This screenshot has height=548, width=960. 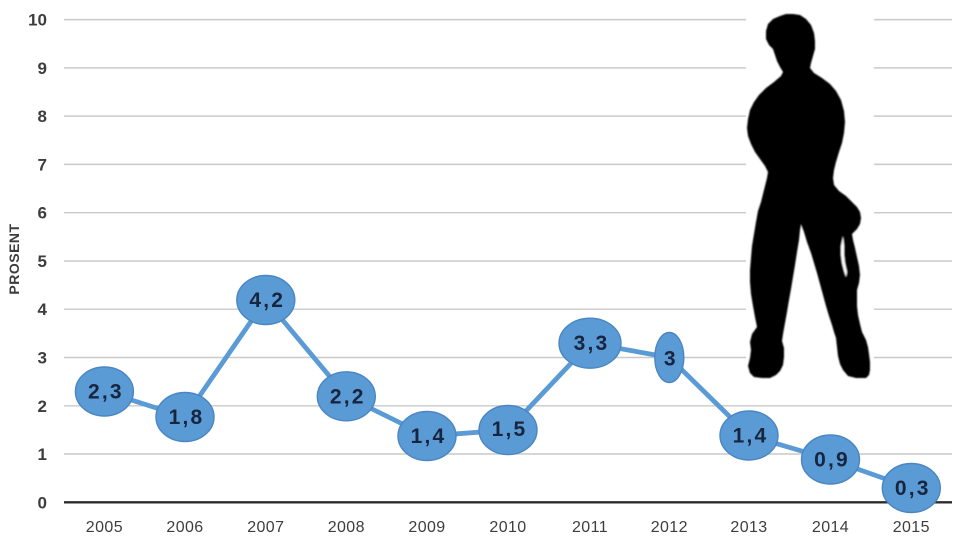 What do you see at coordinates (42, 116) in the screenshot?
I see `svg-text: 8` at bounding box center [42, 116].